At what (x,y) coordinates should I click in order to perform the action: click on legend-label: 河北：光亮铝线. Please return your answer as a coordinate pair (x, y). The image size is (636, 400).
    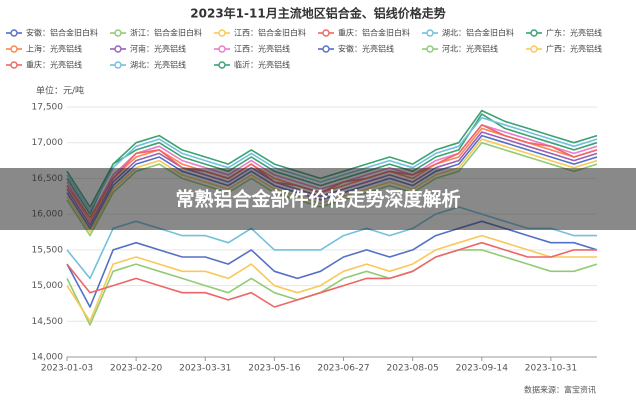
    Looking at the image, I should click on (470, 49).